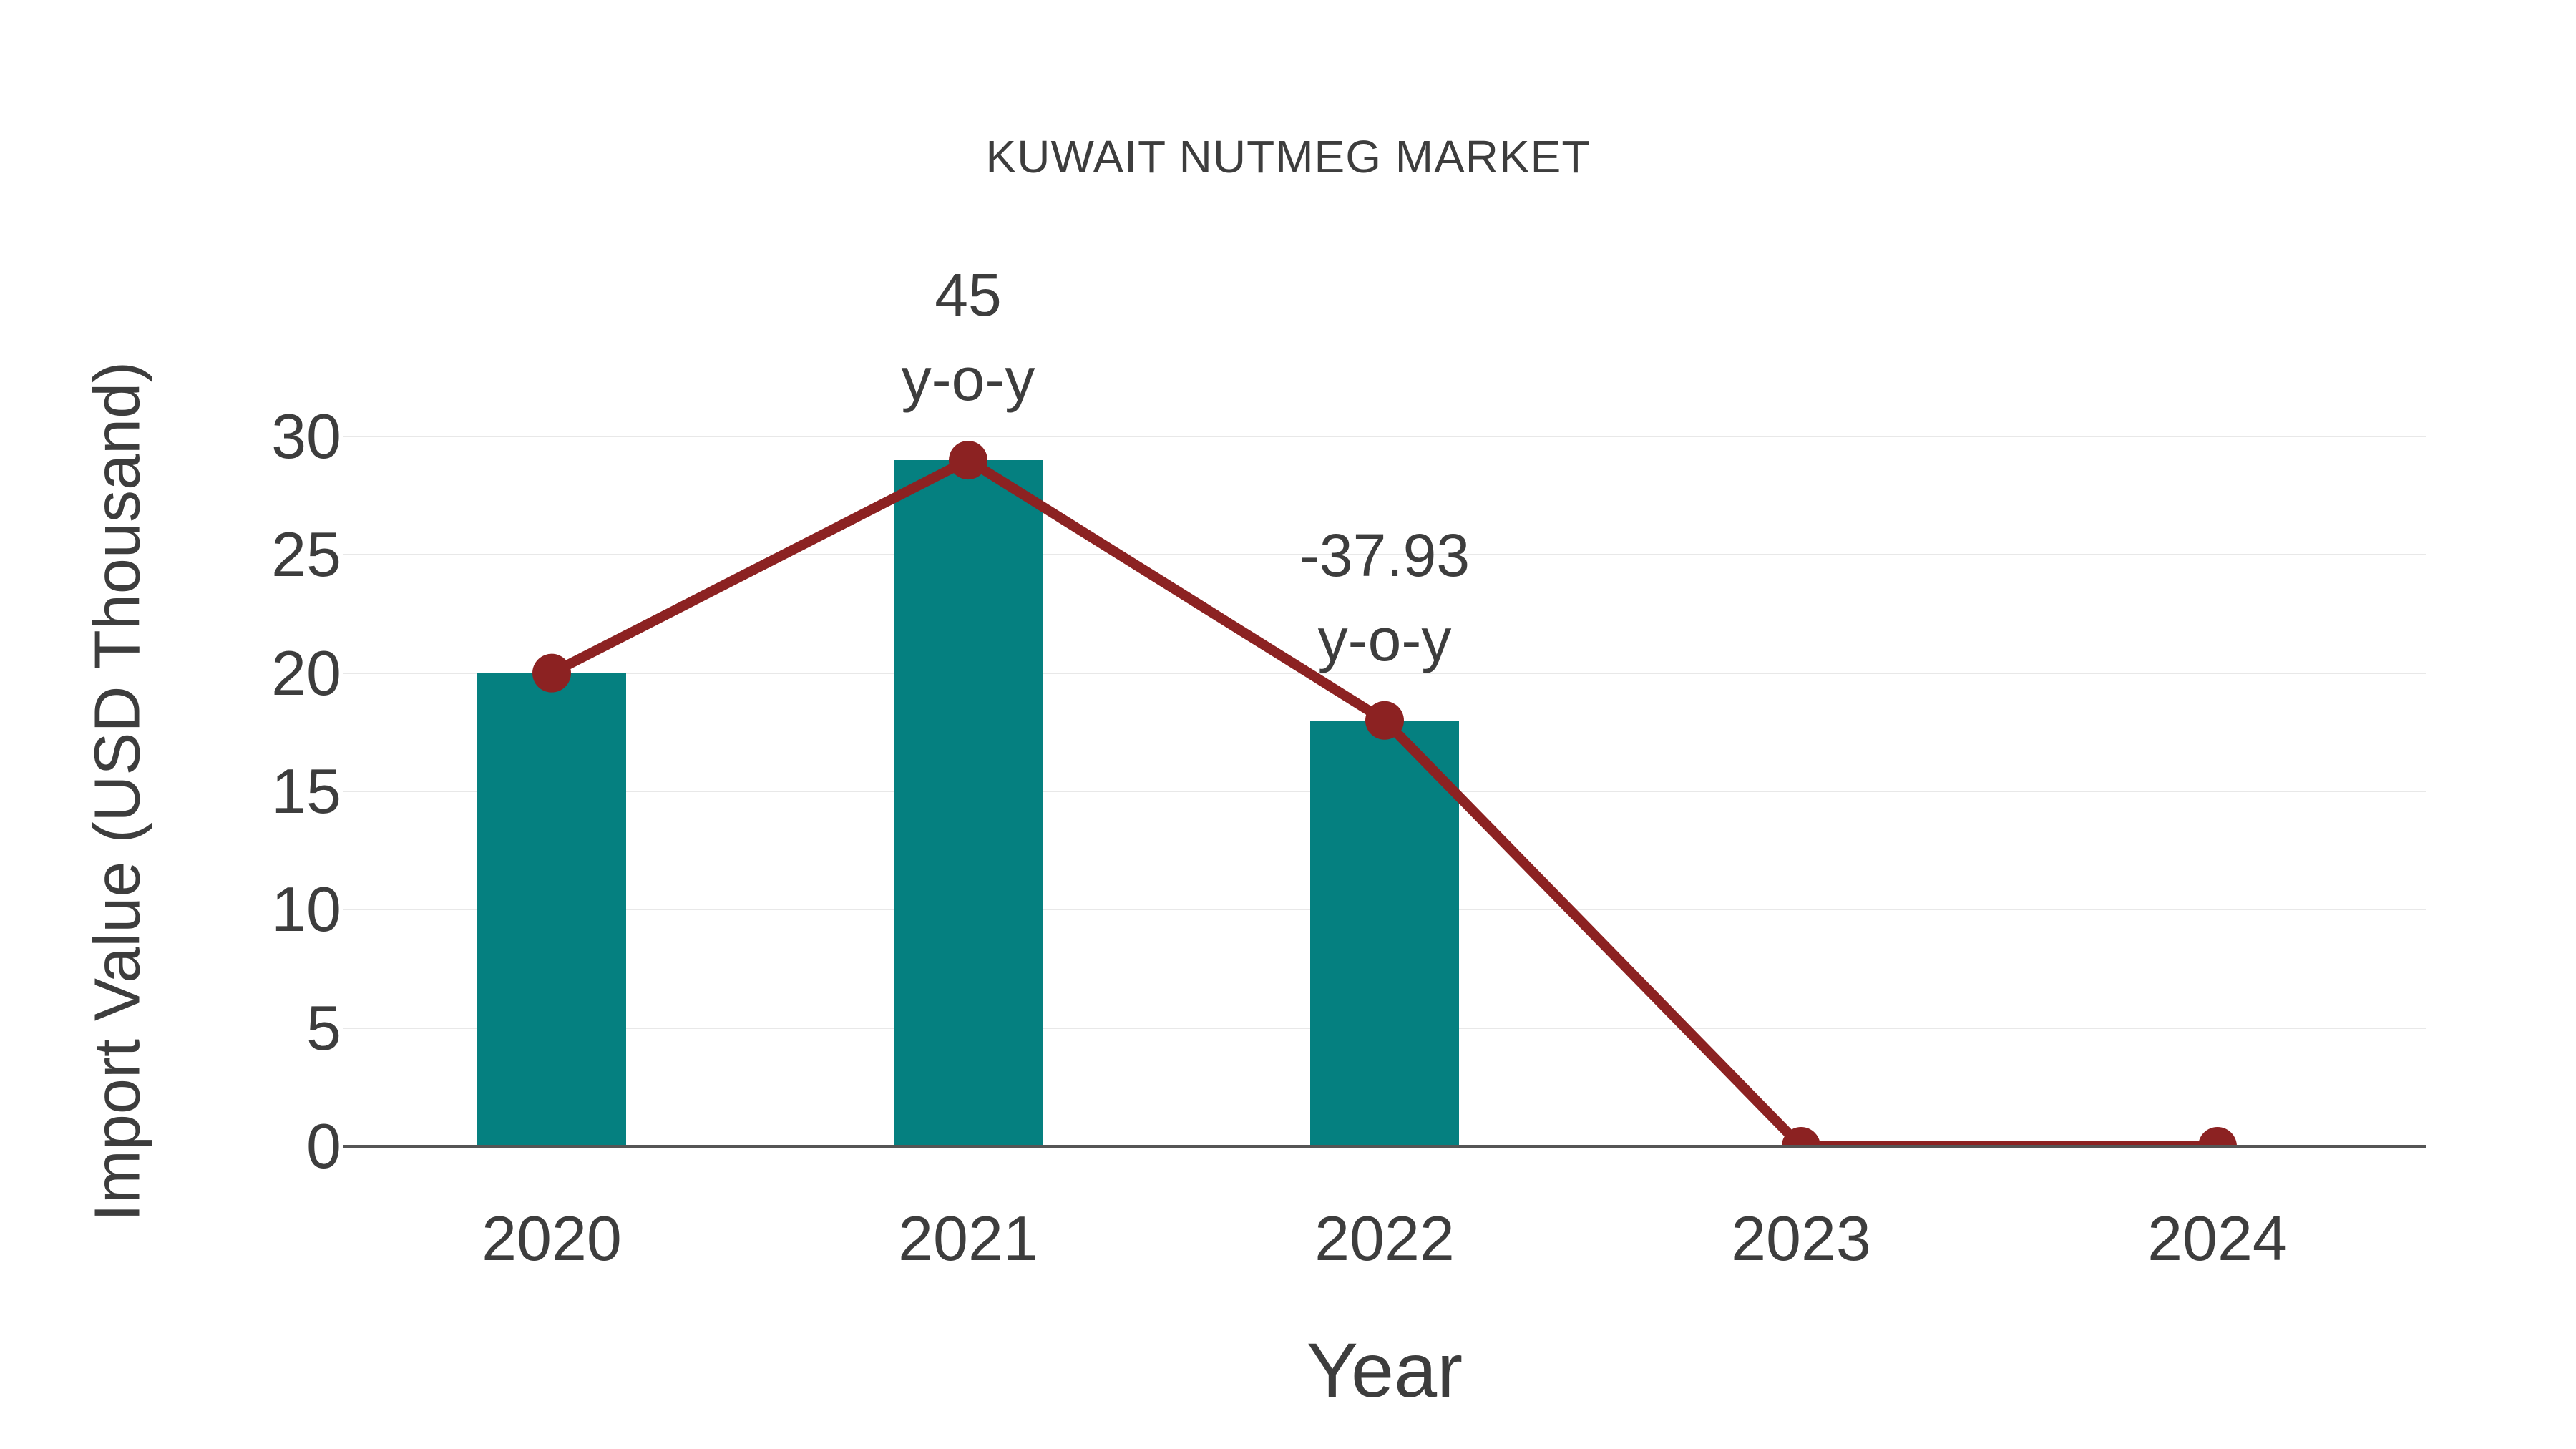 The width and height of the screenshot is (2576, 1449). I want to click on line-marker-2024, so click(2217, 1136).